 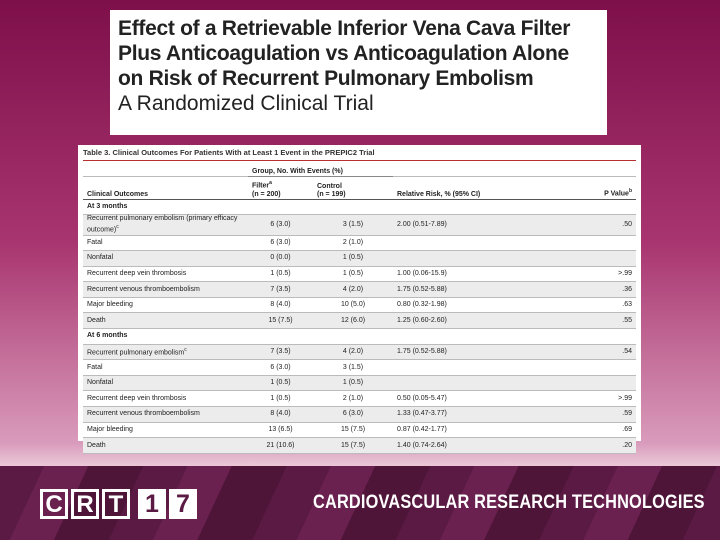 I want to click on cell-text: 4 (2.0), so click(x=353, y=351).